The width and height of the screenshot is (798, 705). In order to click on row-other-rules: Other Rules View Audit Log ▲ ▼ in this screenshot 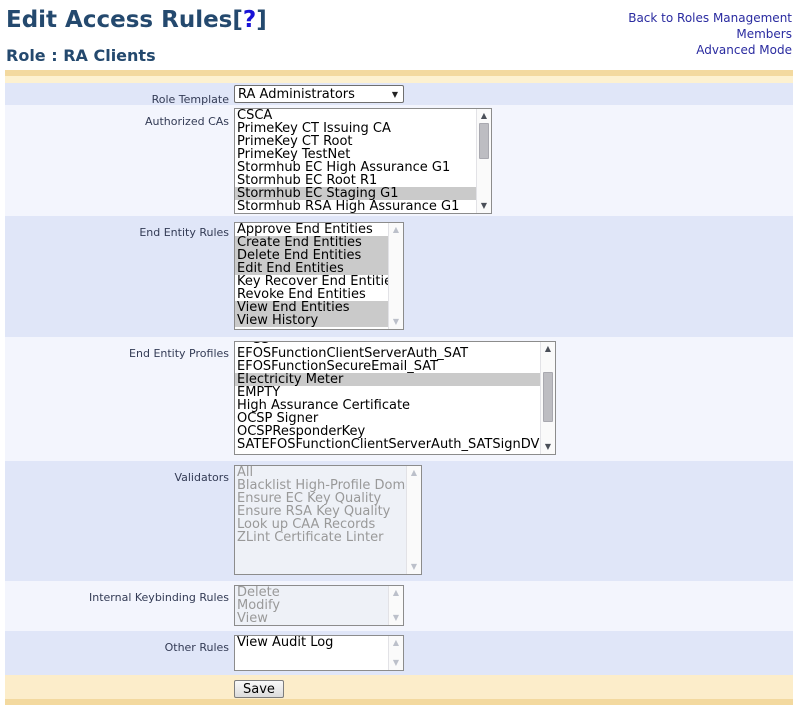, I will do `click(399, 653)`.